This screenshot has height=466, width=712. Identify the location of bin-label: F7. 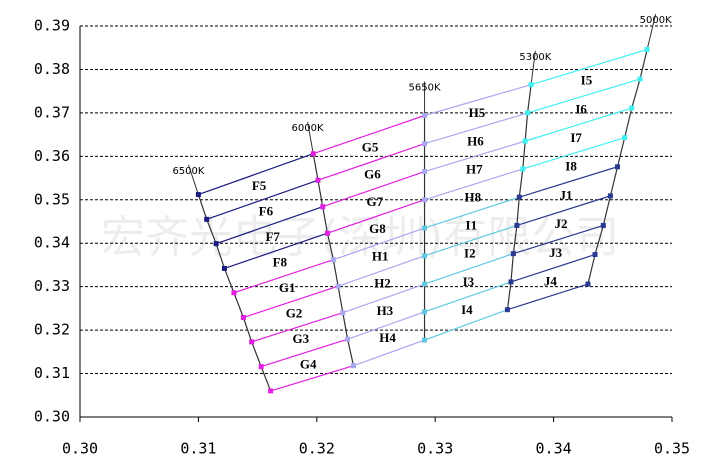
(272, 236).